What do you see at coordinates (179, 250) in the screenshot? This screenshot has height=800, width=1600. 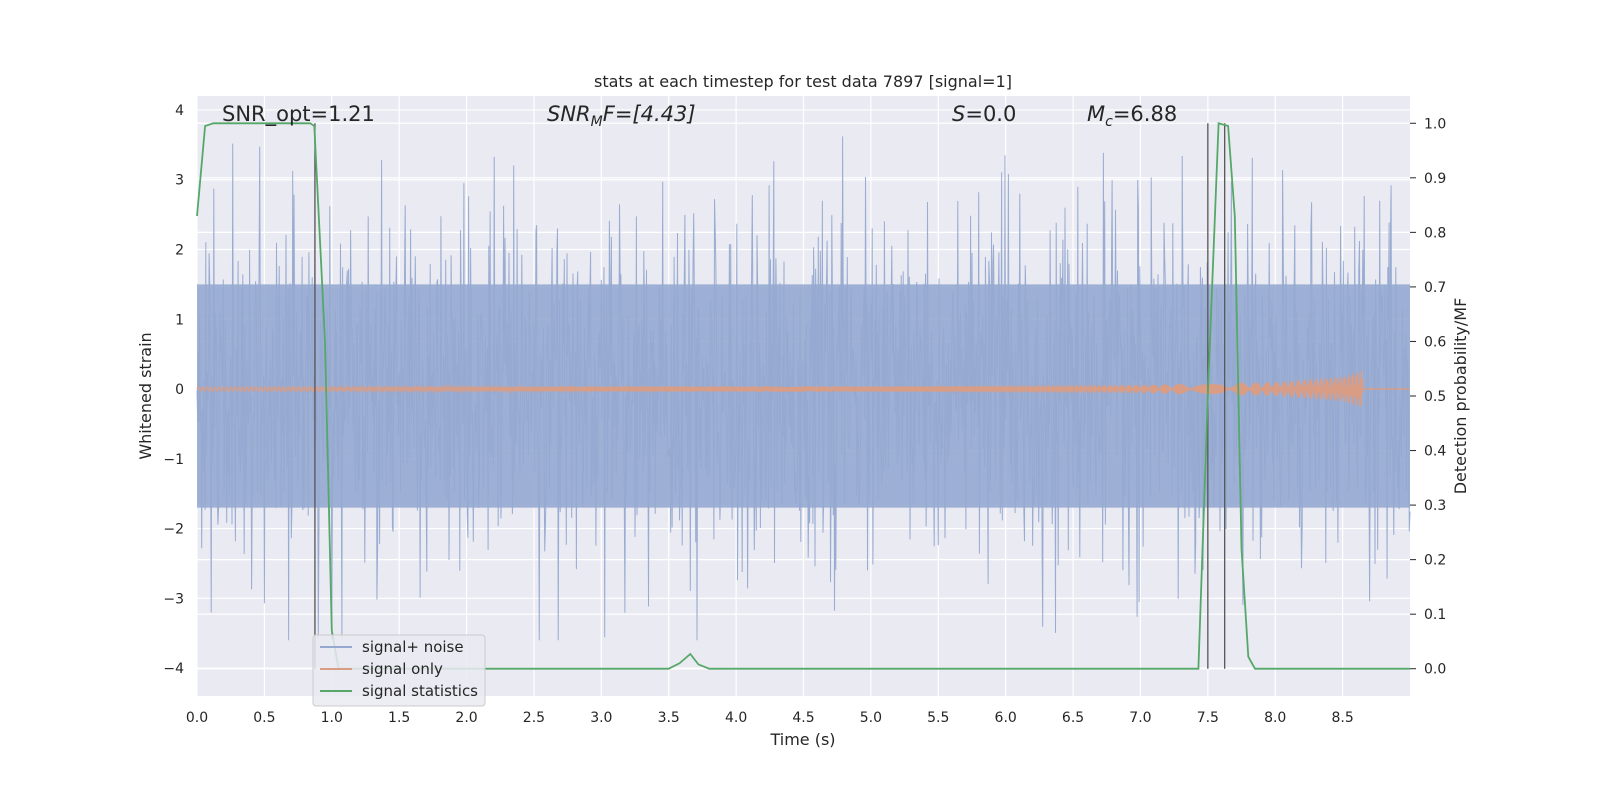 I see `left-tick-label: 2` at bounding box center [179, 250].